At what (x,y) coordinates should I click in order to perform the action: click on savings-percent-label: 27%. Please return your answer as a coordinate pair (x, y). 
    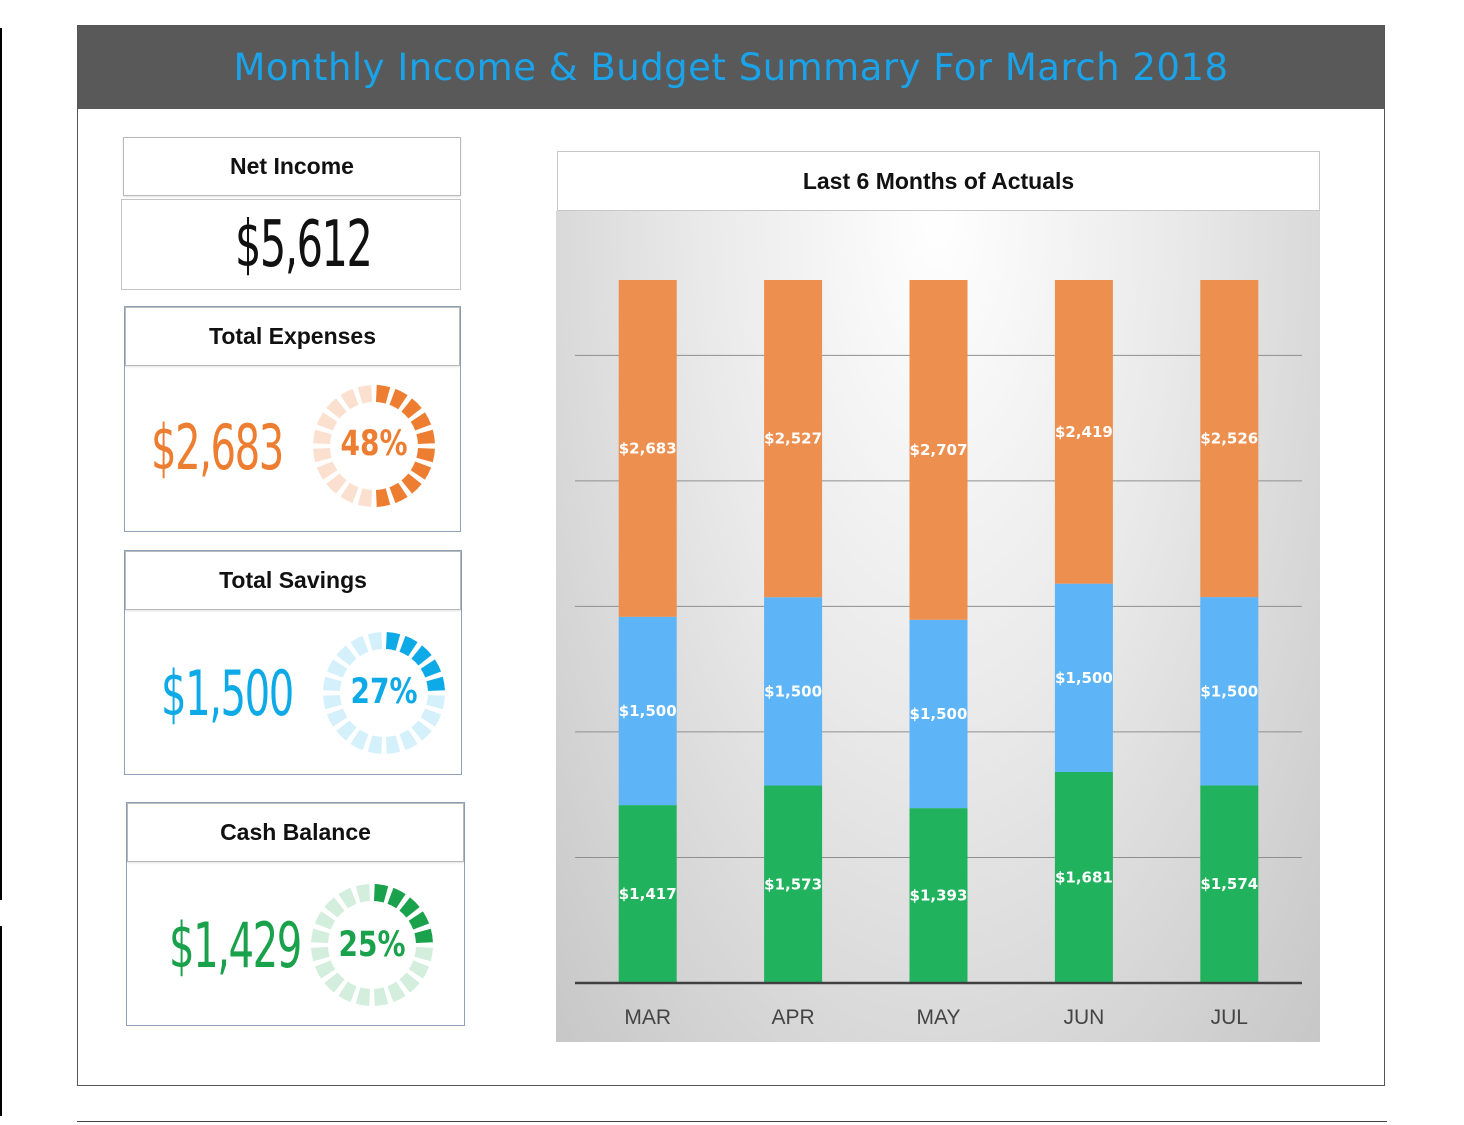
    Looking at the image, I should click on (384, 692).